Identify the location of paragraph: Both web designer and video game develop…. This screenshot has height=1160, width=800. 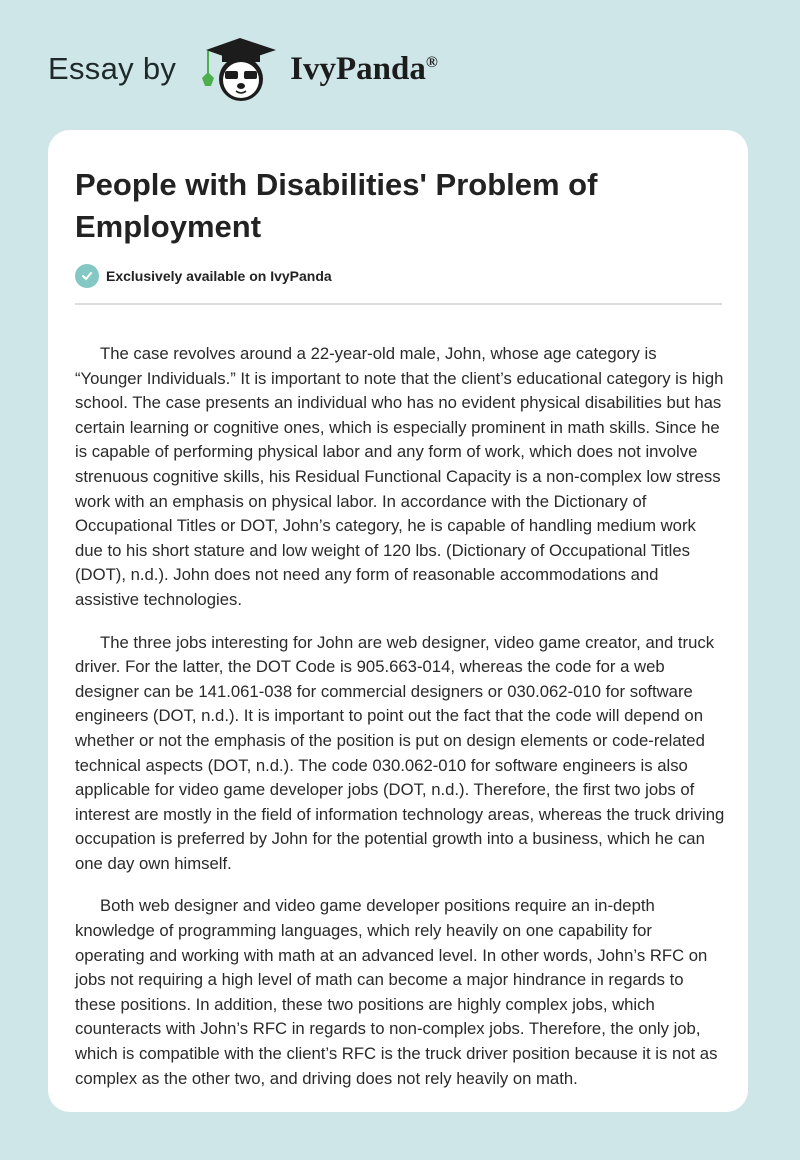
(396, 992).